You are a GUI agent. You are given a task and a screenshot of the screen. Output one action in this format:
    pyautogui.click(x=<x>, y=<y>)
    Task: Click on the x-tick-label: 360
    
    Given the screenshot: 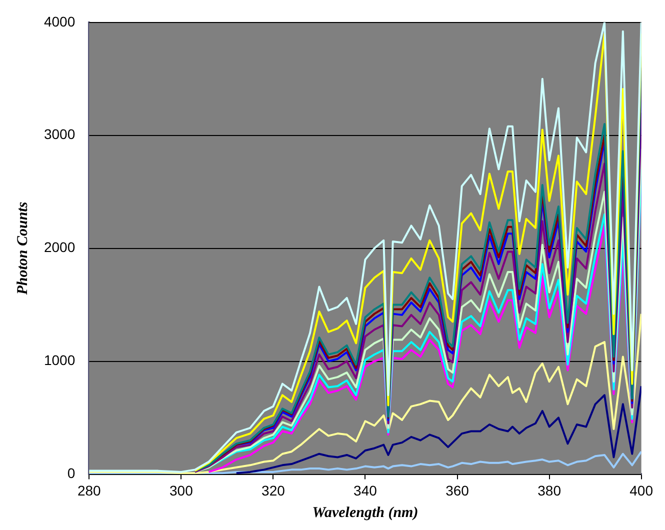 What is the action you would take?
    pyautogui.click(x=458, y=490)
    